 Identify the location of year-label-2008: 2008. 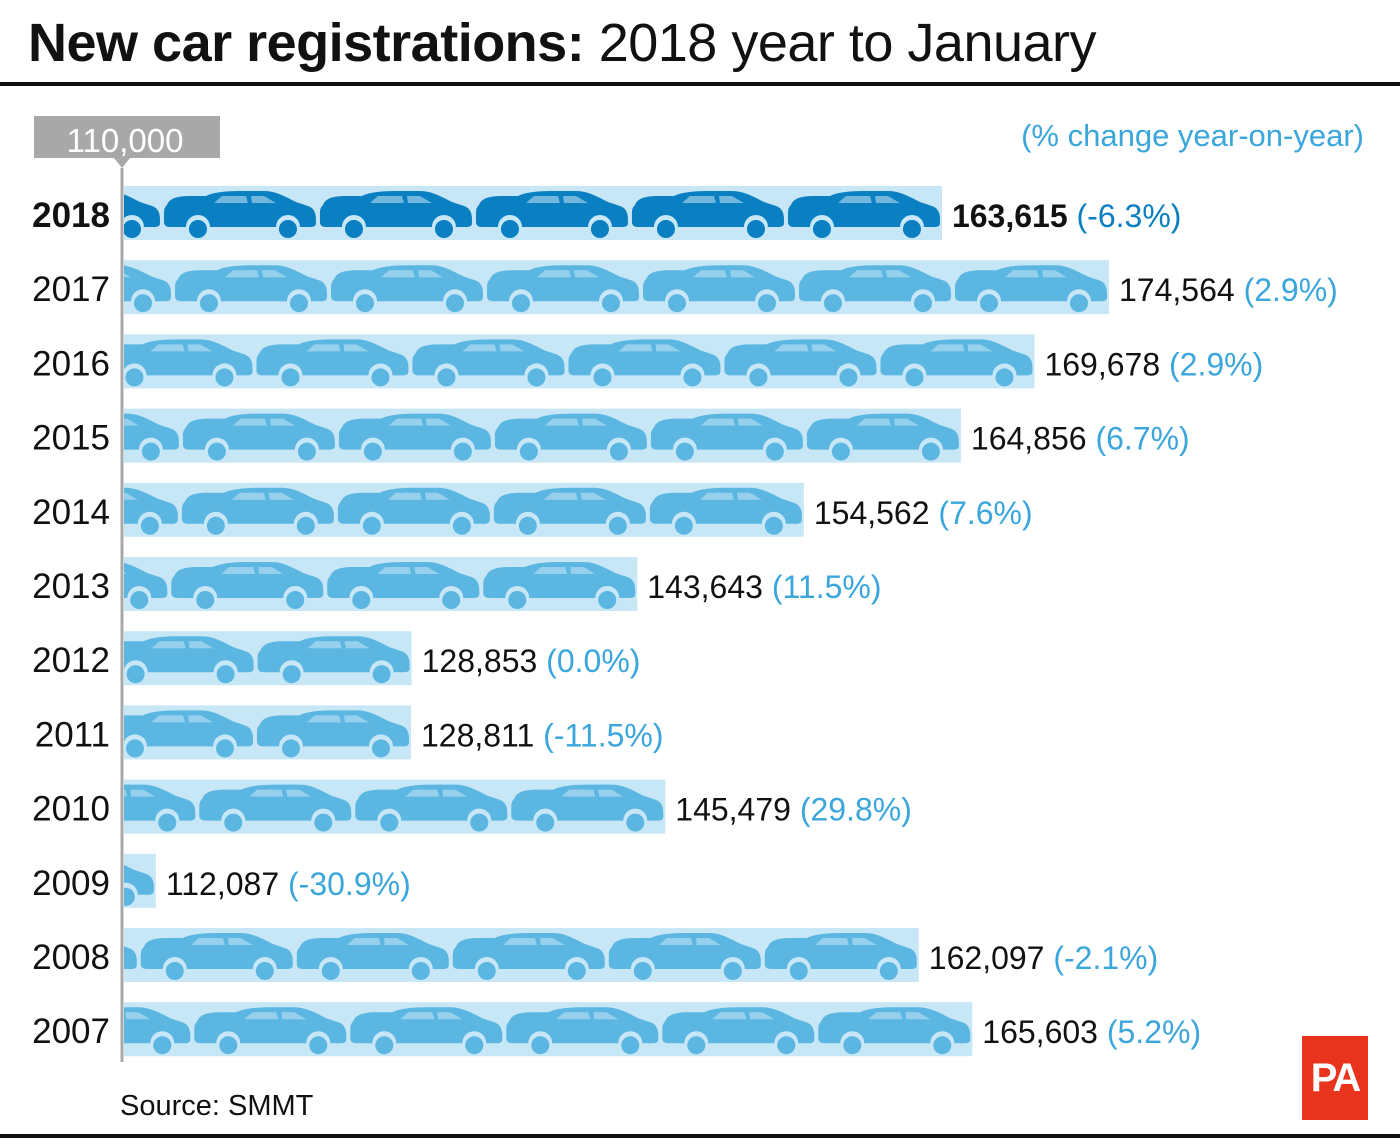
(71, 957).